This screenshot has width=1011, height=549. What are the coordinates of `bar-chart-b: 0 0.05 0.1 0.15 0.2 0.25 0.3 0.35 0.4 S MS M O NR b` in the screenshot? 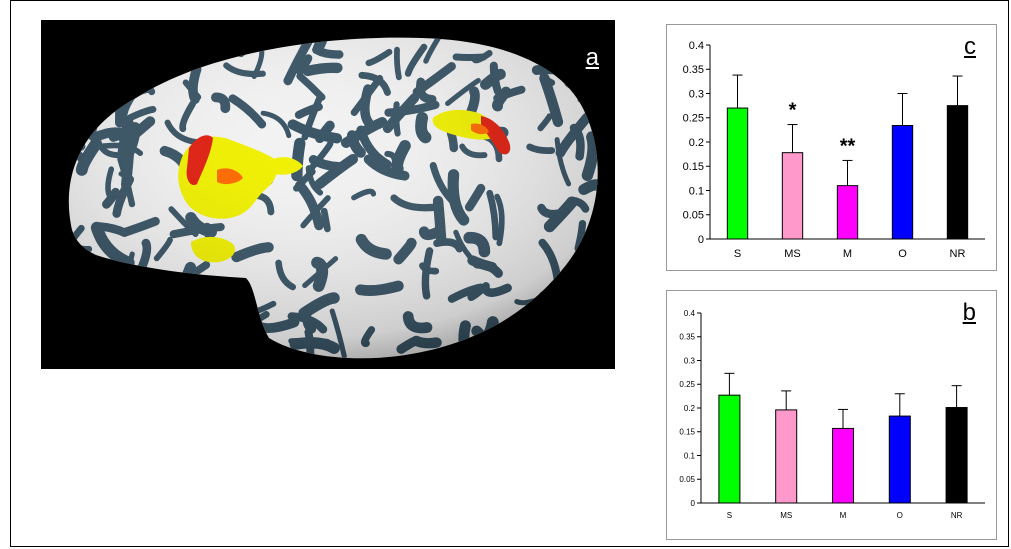 It's located at (831, 415).